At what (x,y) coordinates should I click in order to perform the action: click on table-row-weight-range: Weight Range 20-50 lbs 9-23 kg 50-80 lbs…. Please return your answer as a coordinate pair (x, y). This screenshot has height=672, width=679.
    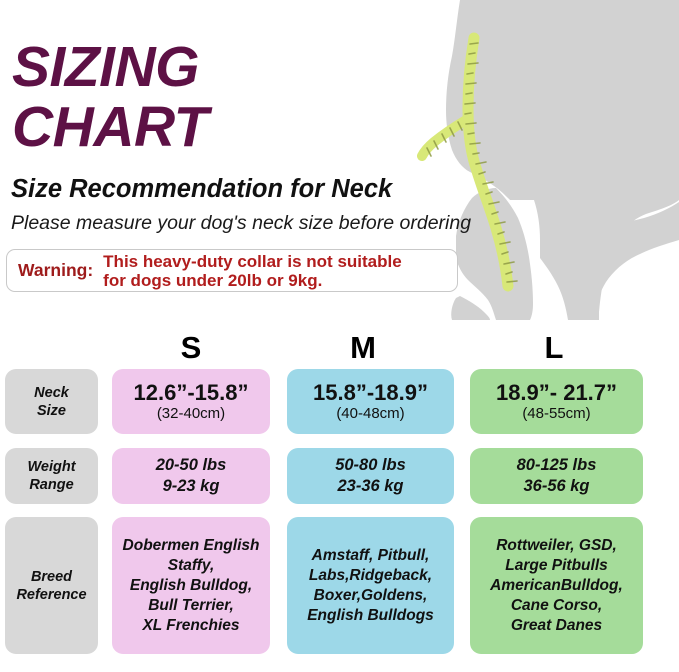
    Looking at the image, I should click on (339, 476).